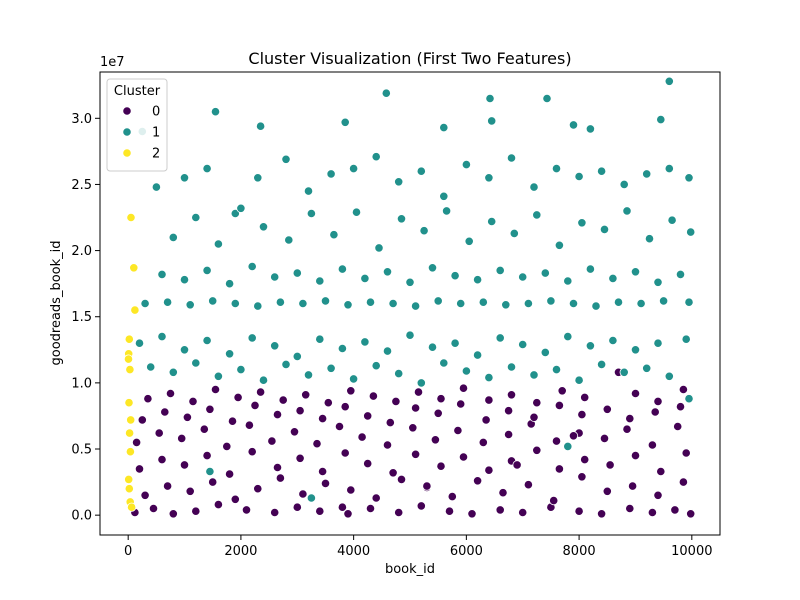 This screenshot has height=600, width=800. Describe the element at coordinates (410, 569) in the screenshot. I see `x-axis-label: book_id` at that location.